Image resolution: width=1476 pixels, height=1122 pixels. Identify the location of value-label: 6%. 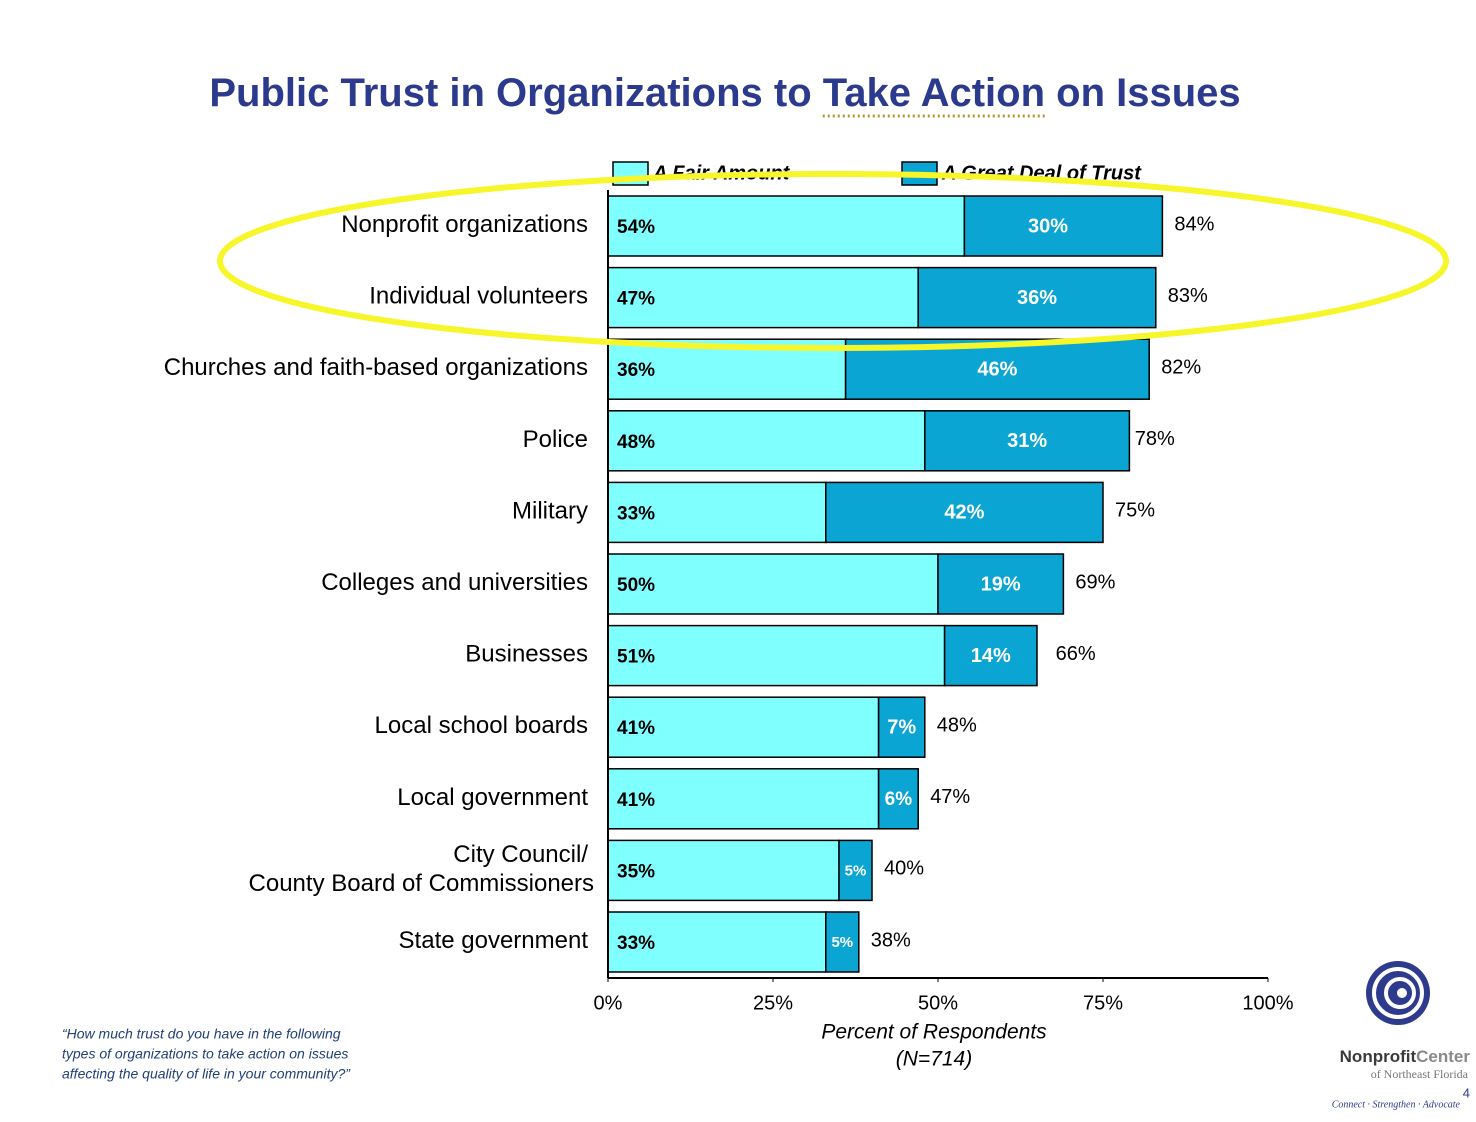
(899, 799).